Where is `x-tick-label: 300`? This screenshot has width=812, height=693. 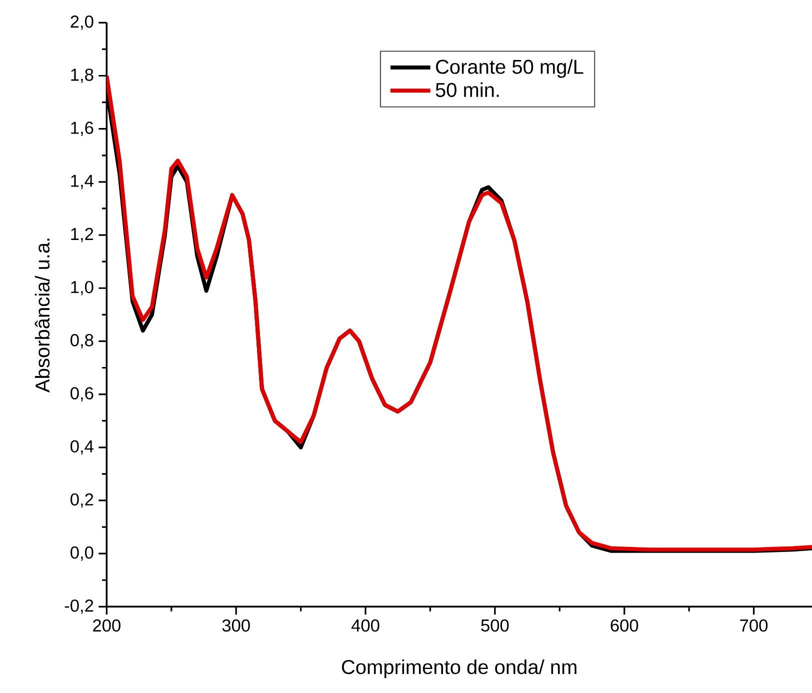 x-tick-label: 300 is located at coordinates (236, 625).